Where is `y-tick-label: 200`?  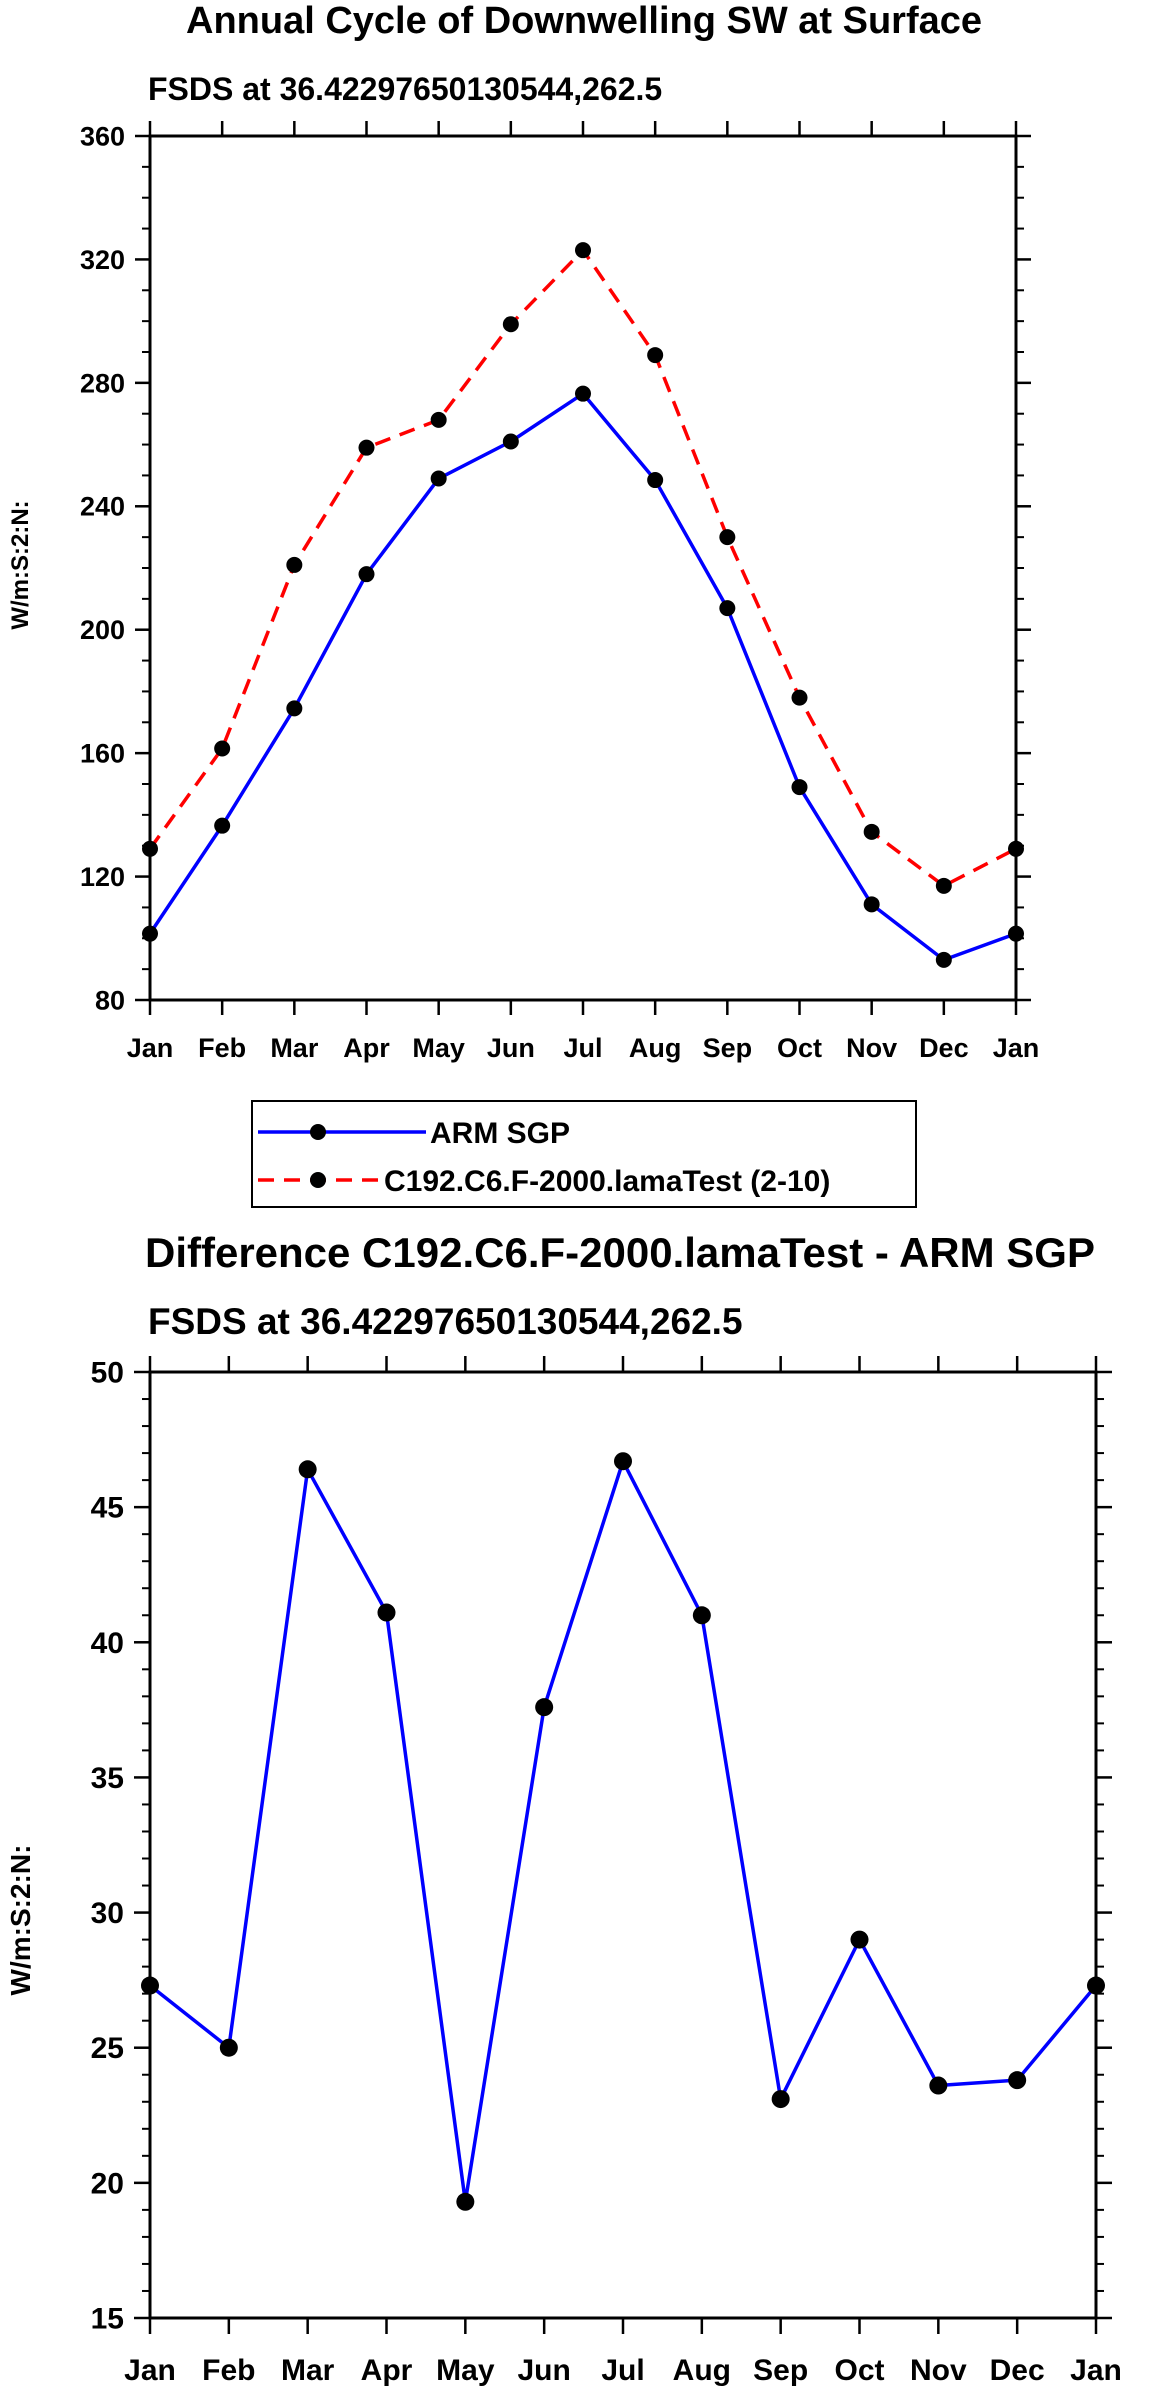 y-tick-label: 200 is located at coordinates (102, 630).